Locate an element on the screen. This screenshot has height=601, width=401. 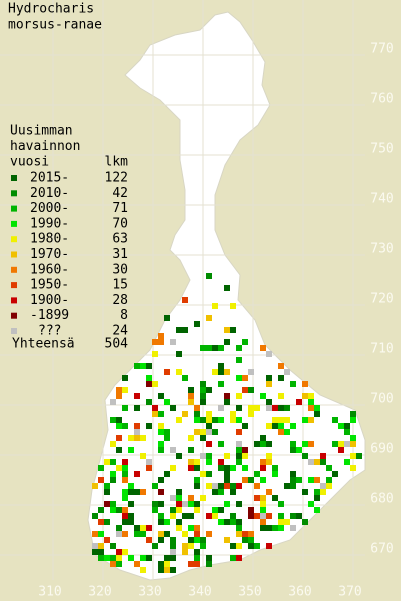
y-label: 770 is located at coordinates (381, 49).